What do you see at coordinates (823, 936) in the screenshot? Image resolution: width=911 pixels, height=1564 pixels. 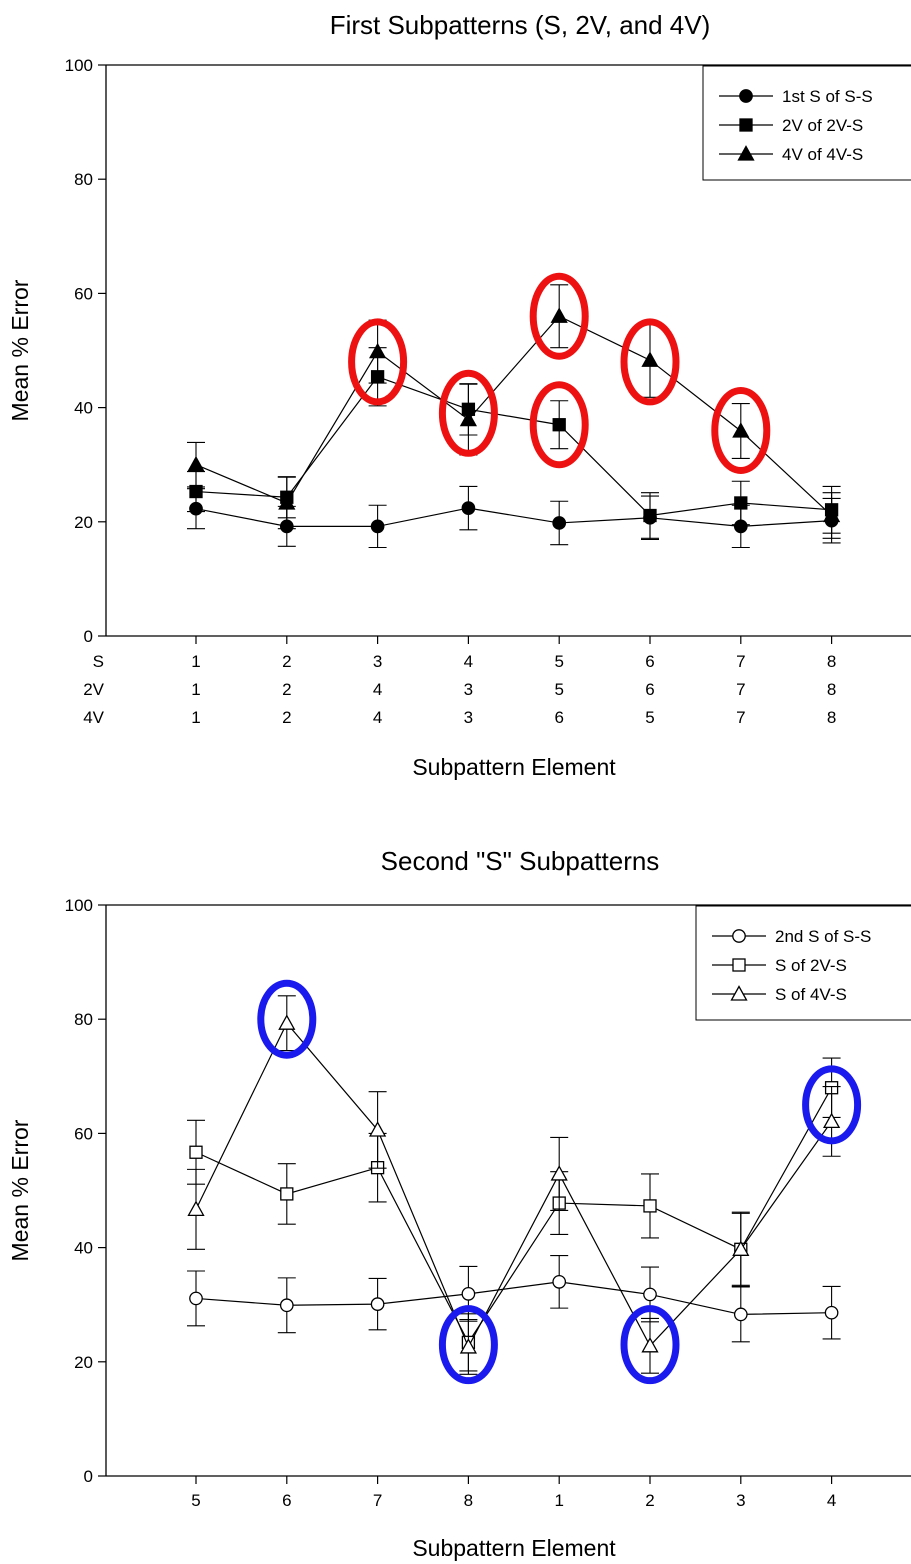 I see `legend-label: 2nd S of S-S` at bounding box center [823, 936].